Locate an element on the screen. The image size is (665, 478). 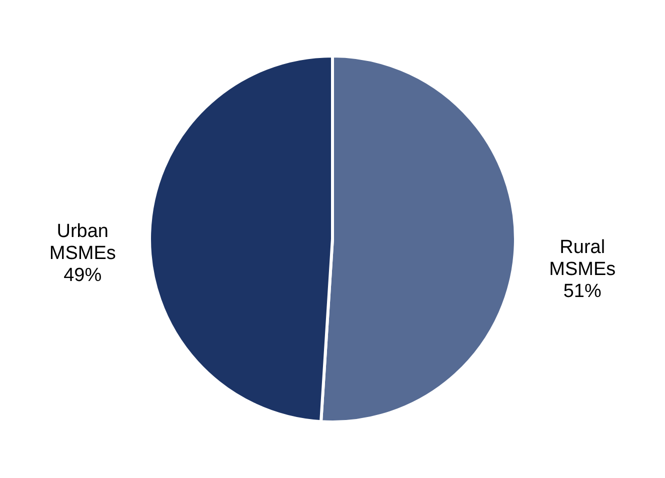
data-label: 49% is located at coordinates (83, 275).